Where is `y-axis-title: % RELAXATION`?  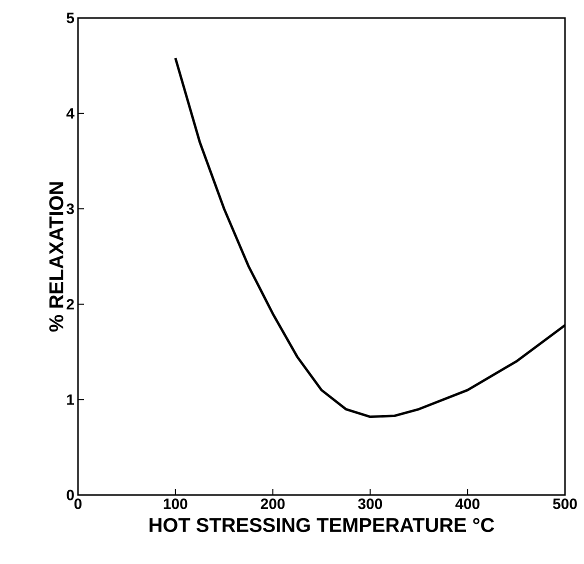
y-axis-title: % RELAXATION is located at coordinates (56, 257).